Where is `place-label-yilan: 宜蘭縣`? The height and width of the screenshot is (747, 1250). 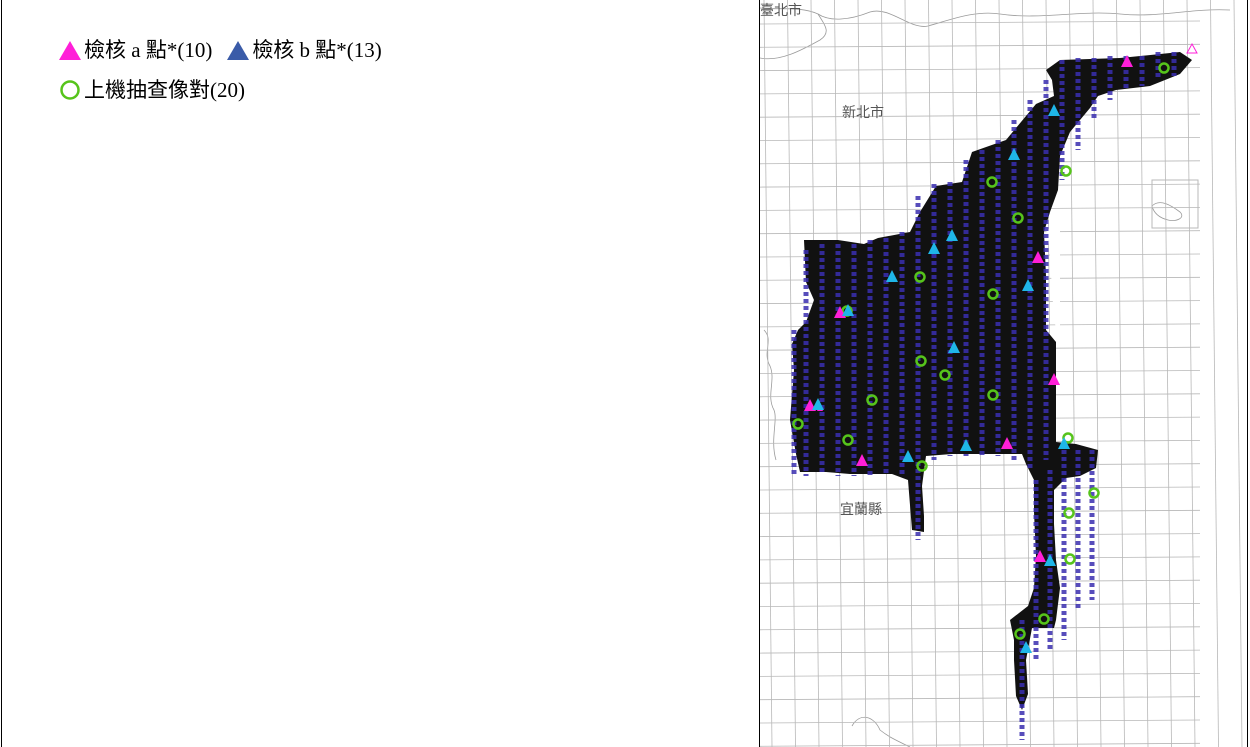
place-label-yilan: 宜蘭縣 is located at coordinates (861, 510).